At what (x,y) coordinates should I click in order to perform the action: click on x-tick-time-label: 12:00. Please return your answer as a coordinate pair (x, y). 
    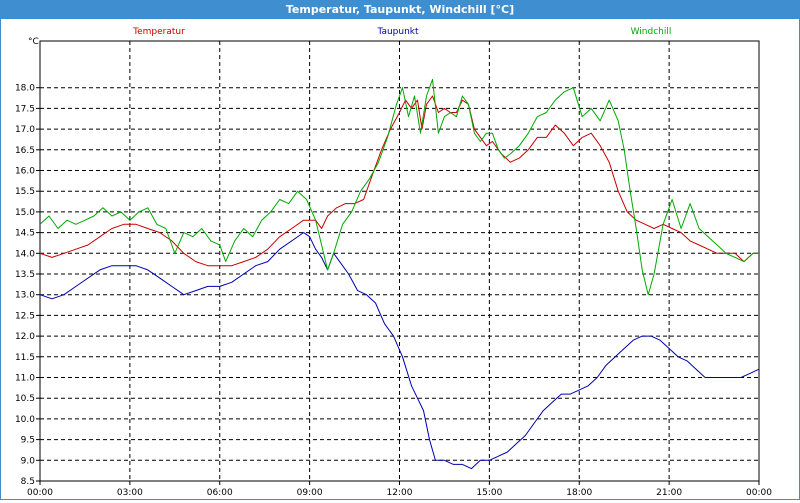
    Looking at the image, I should click on (400, 493).